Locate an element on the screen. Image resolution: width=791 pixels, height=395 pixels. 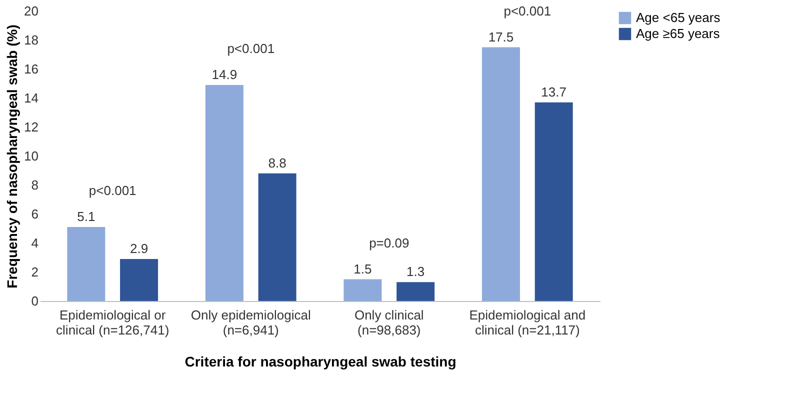
x-tick-label: Epidemiological and clinical (n=21,117) is located at coordinates (527, 323).